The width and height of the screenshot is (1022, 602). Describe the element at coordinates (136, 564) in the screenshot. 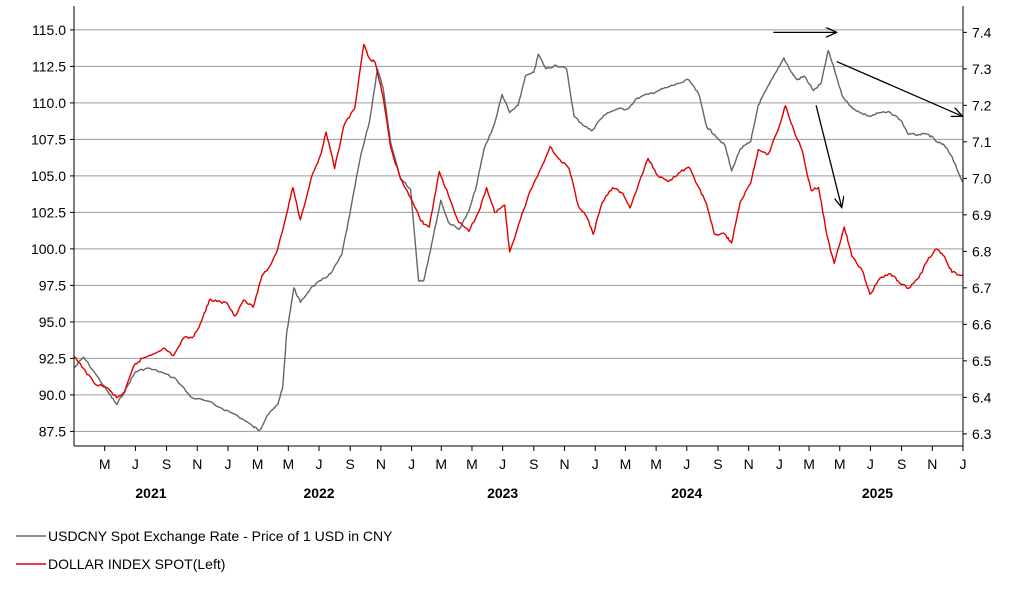

I see `legend-label: DOLLAR INDEX SPOT(Left)` at that location.